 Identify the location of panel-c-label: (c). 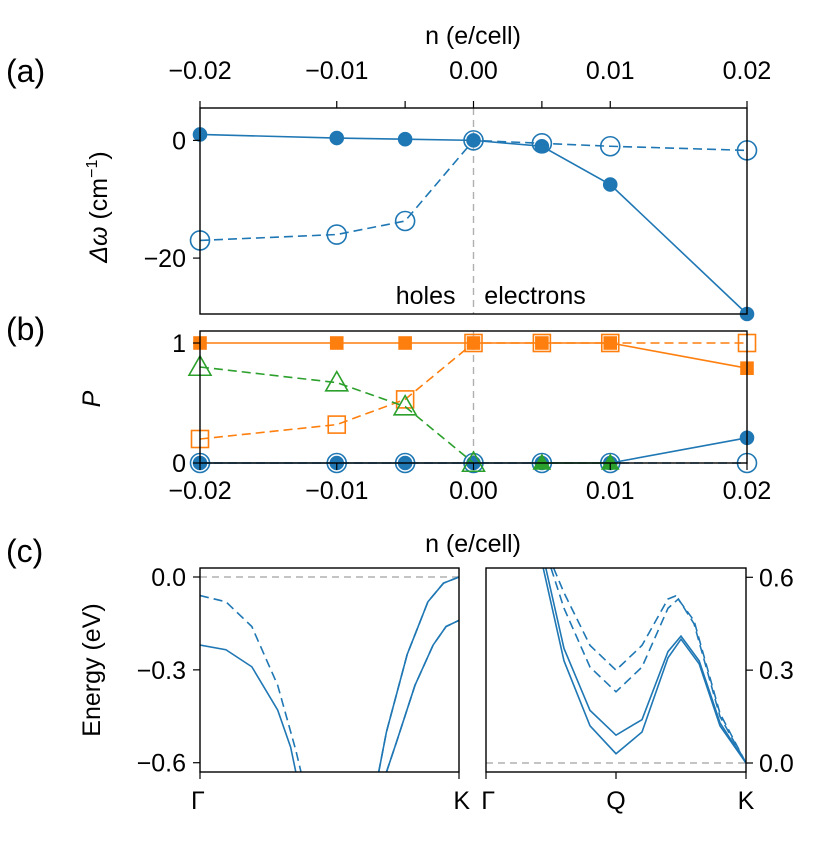
(24, 551).